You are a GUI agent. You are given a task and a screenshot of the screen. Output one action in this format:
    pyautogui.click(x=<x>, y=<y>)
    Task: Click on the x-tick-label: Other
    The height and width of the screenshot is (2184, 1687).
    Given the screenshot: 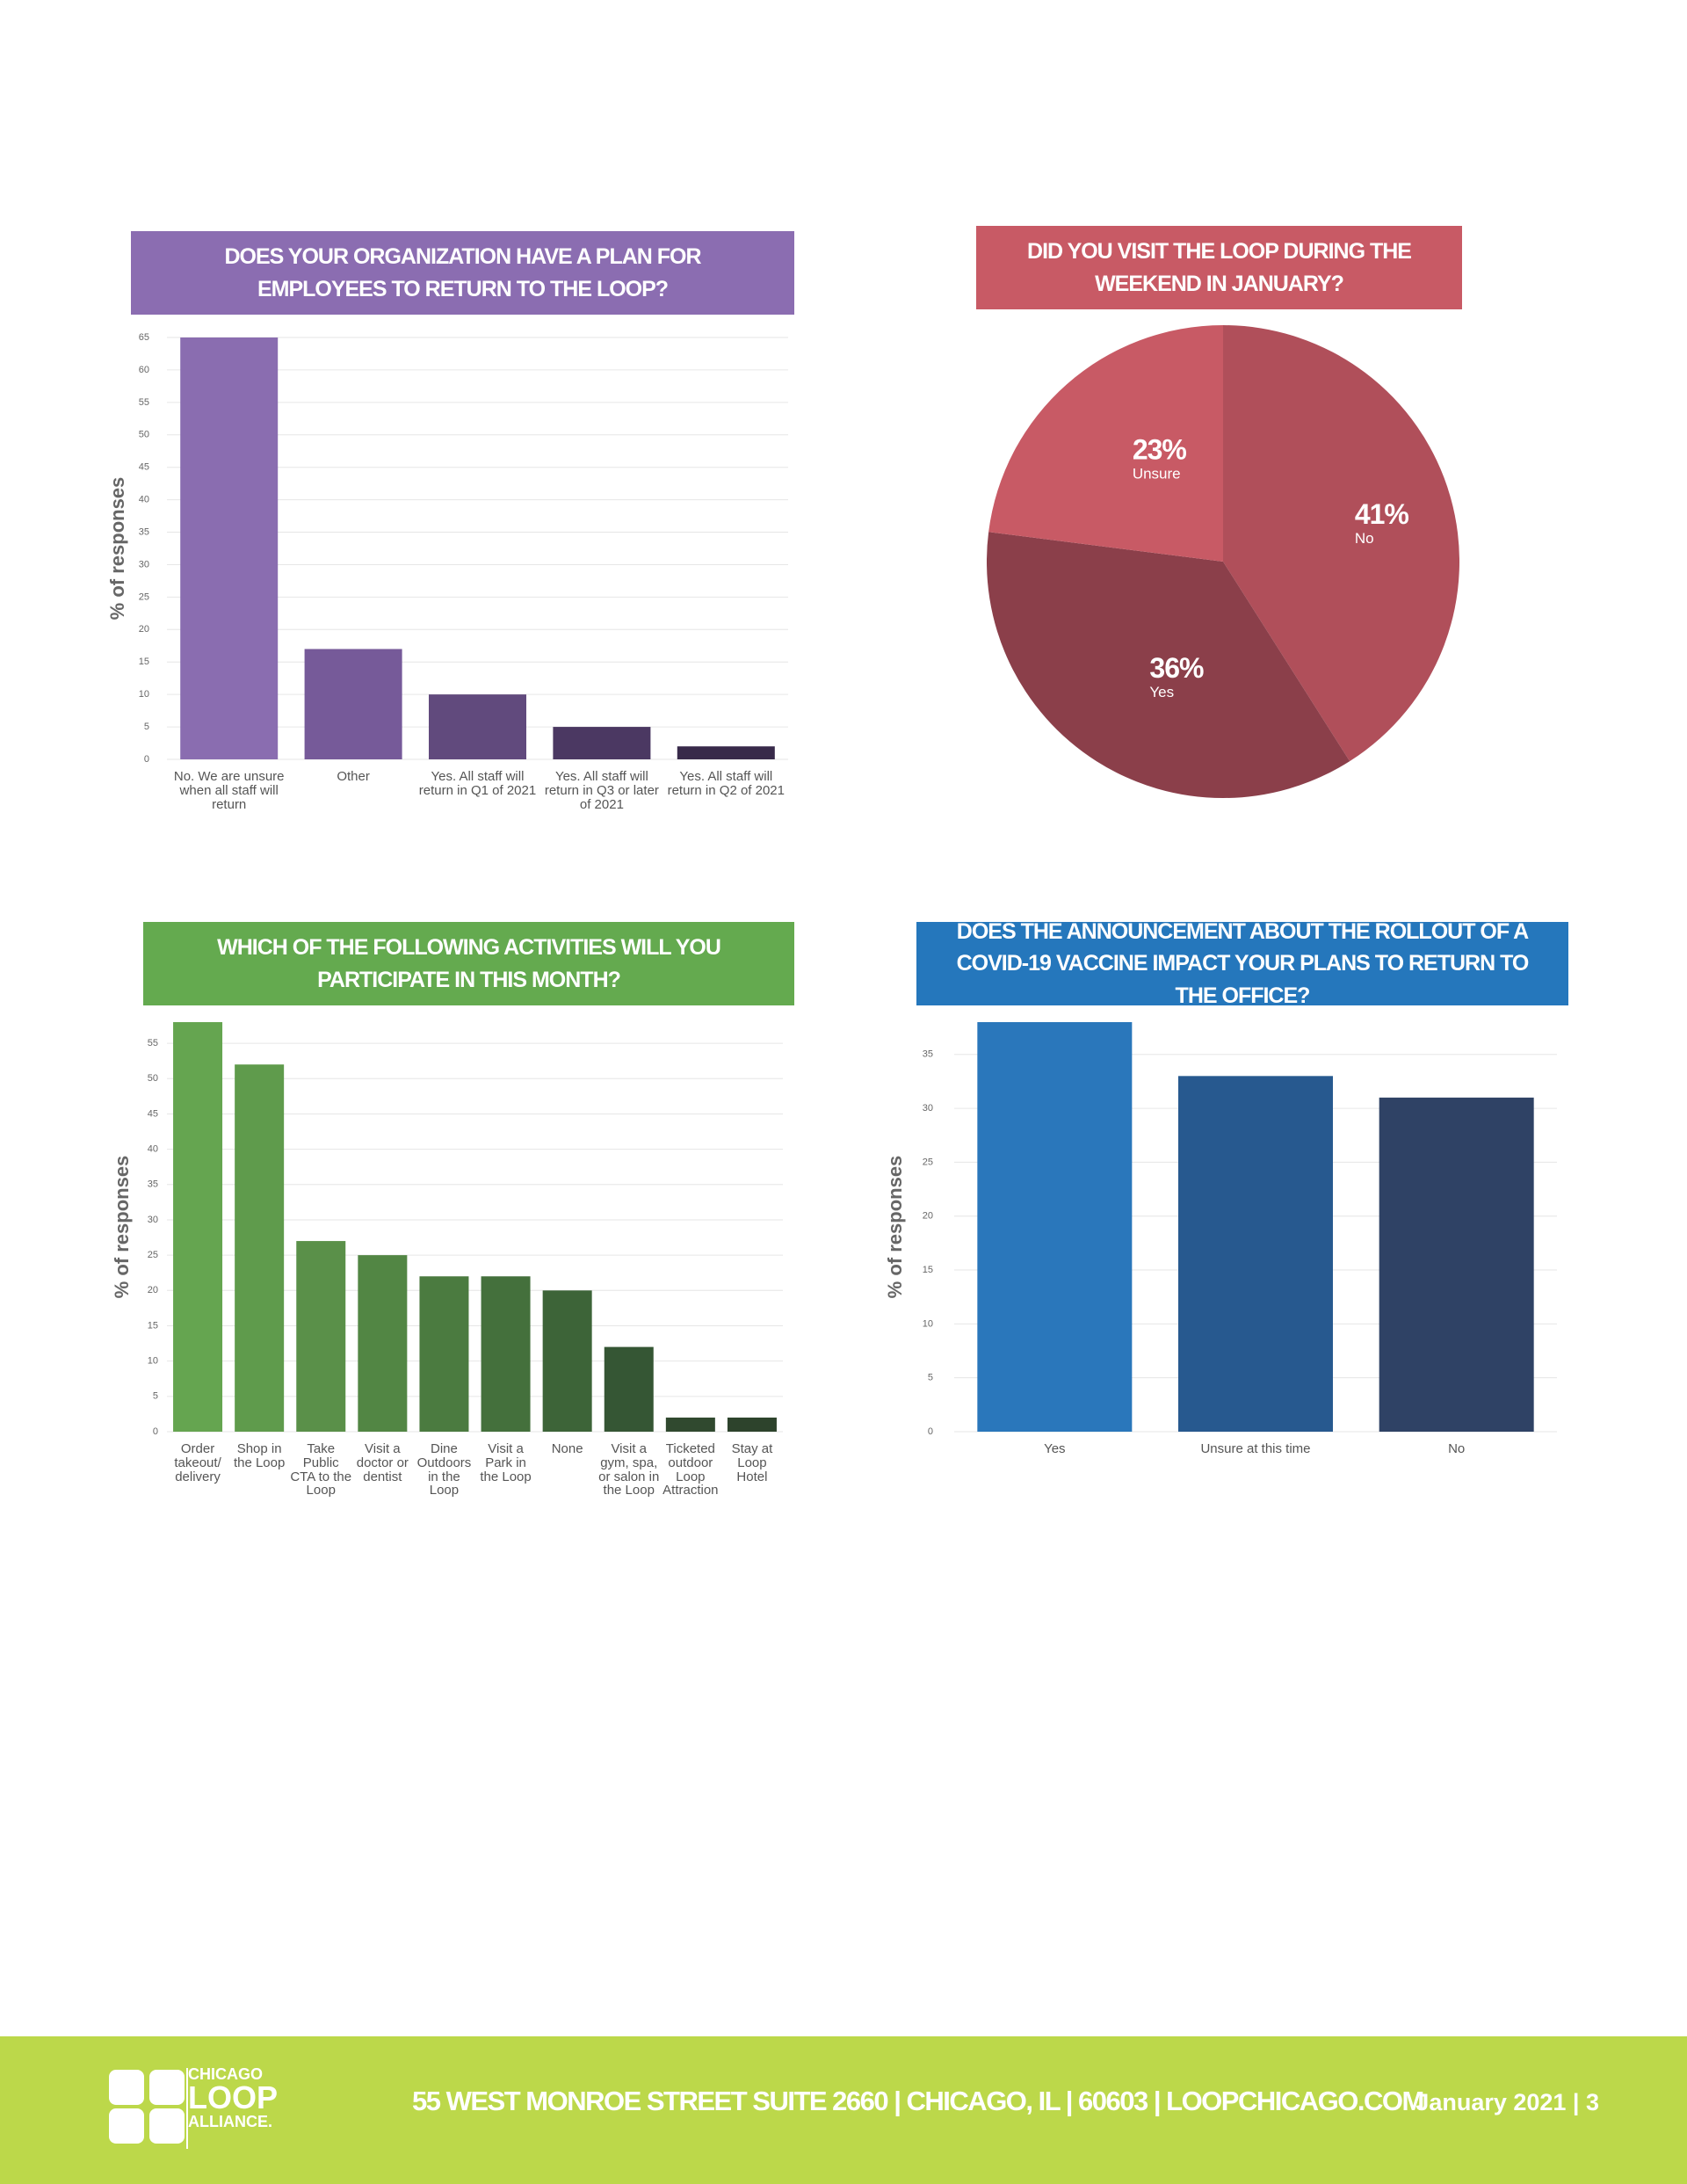 What is the action you would take?
    pyautogui.click(x=353, y=776)
    